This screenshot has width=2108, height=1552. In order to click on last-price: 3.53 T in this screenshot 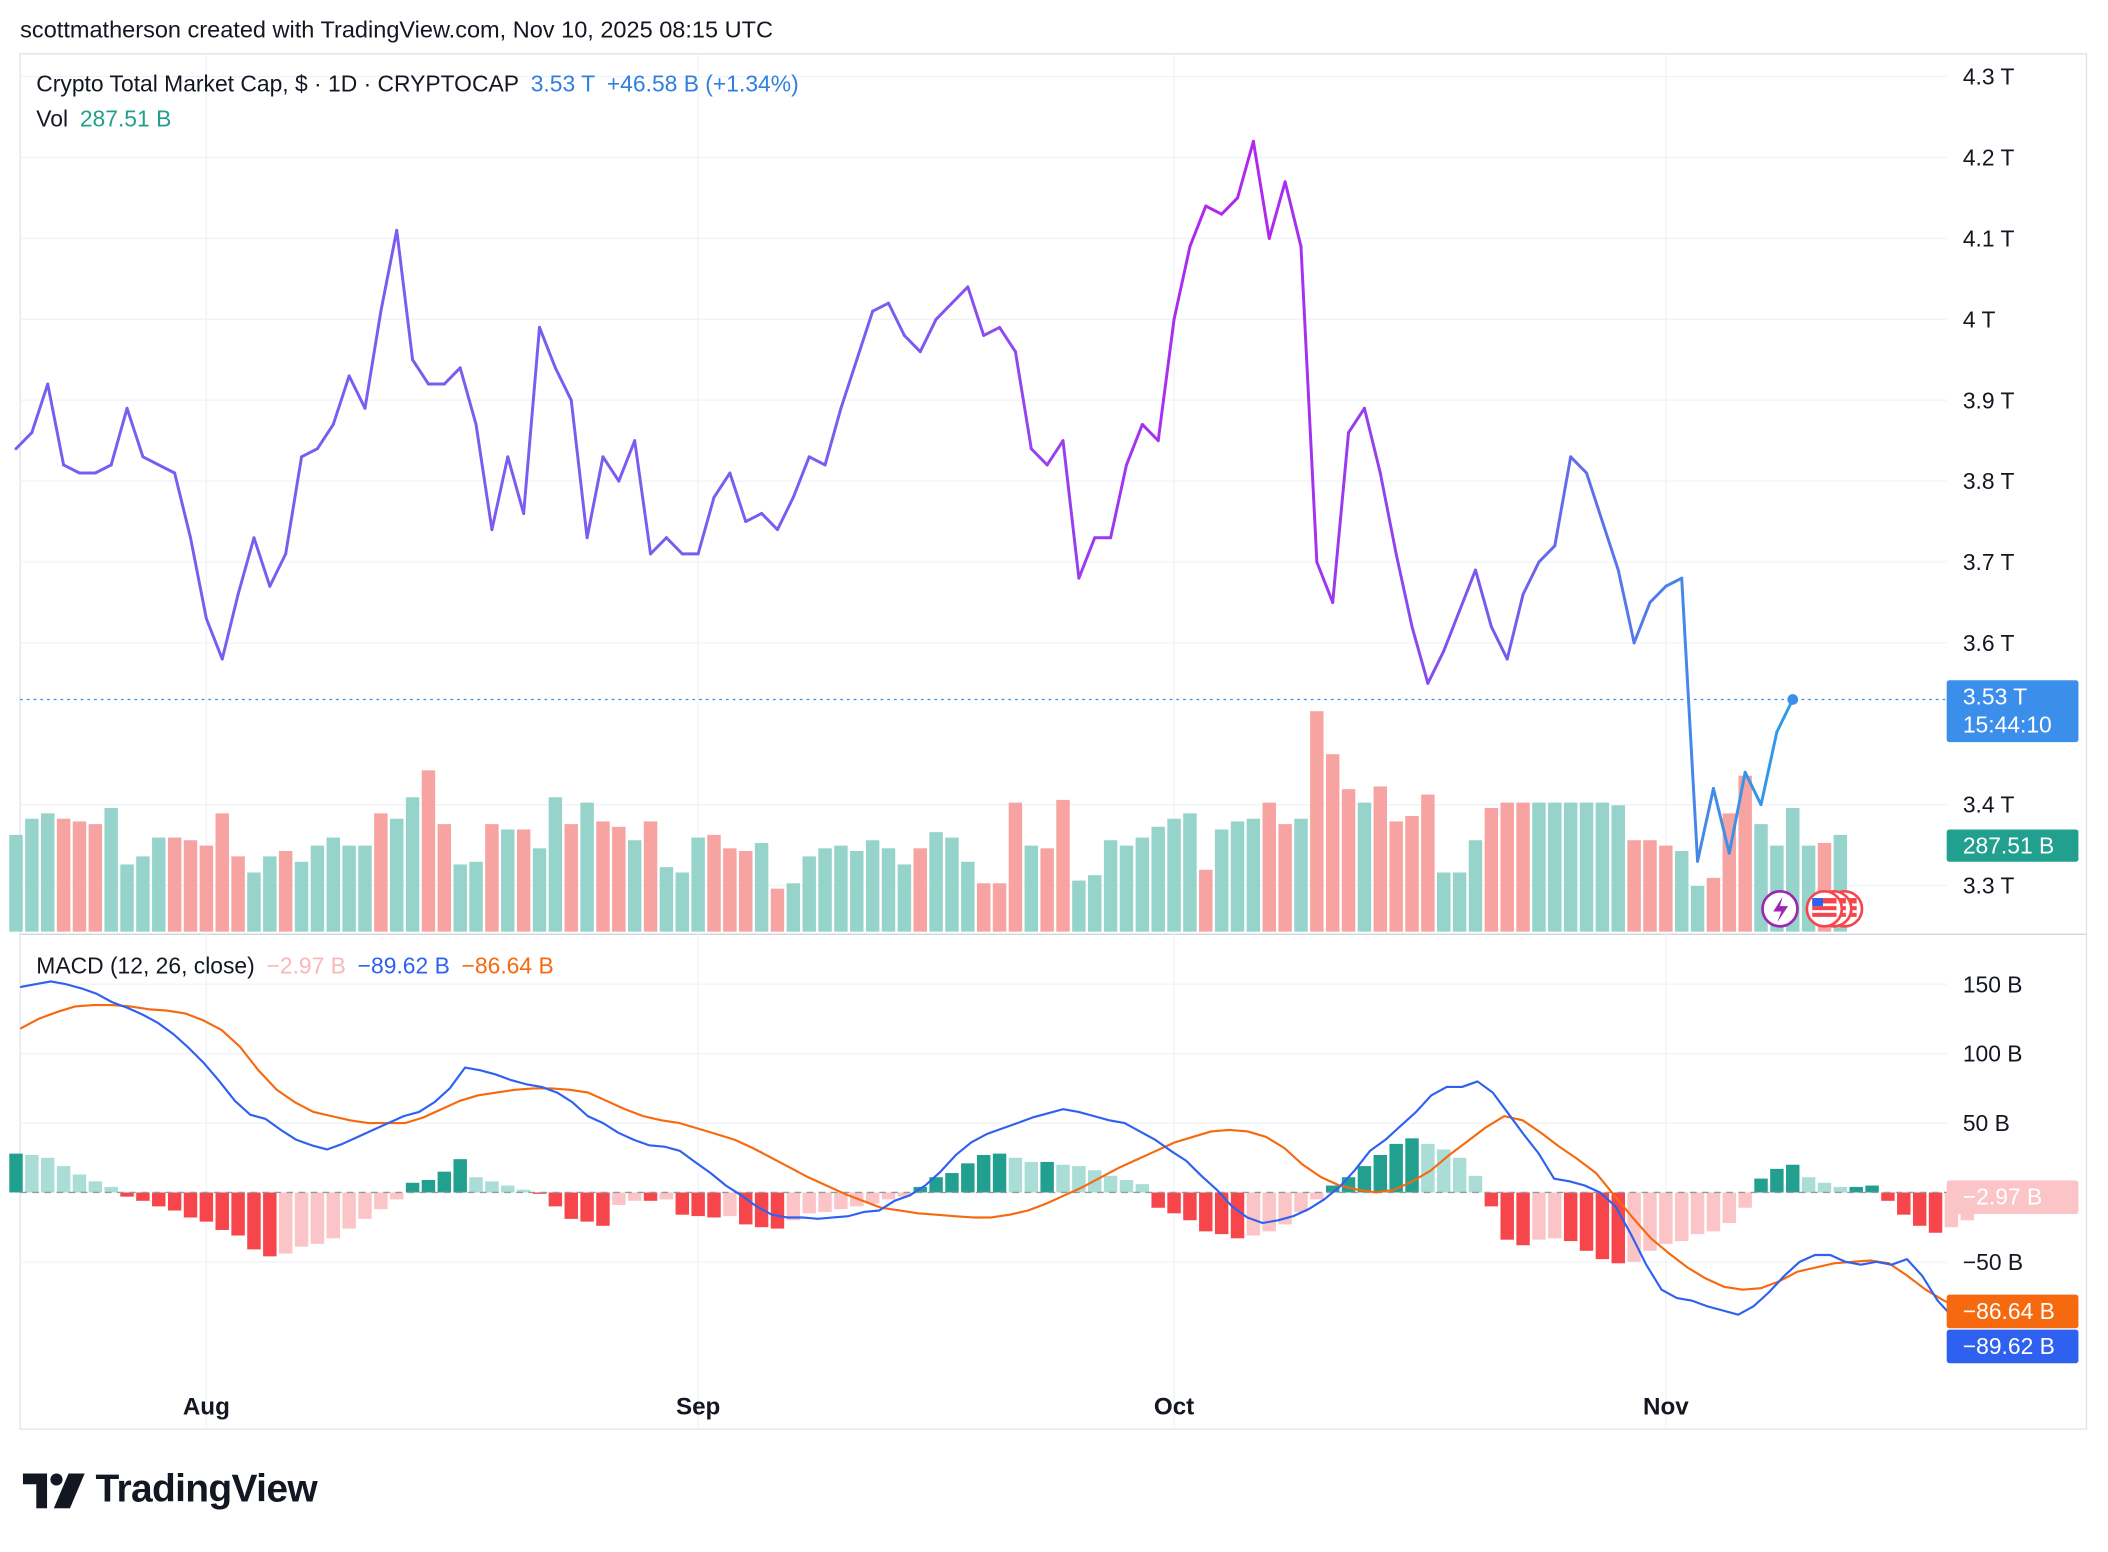, I will do `click(563, 84)`.